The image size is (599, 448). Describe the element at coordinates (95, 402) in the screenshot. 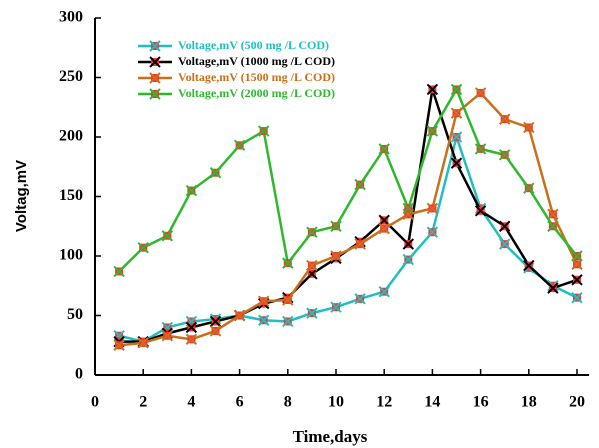

I see `x-tick-label: 0` at that location.